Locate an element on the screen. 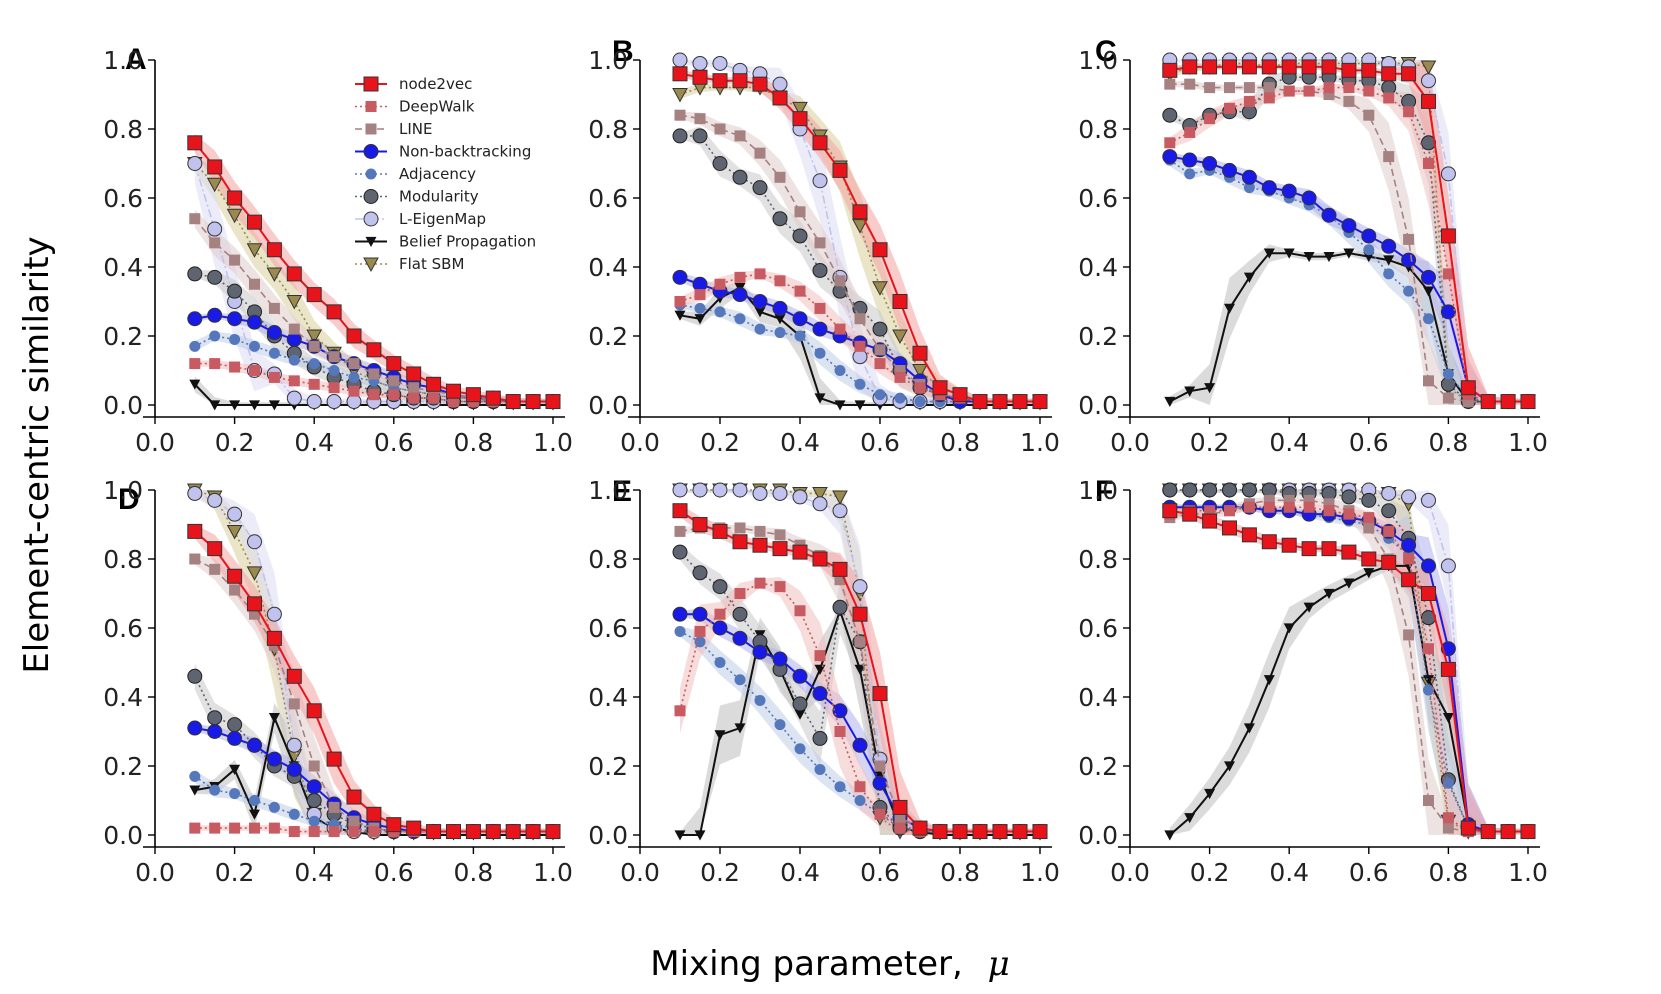  panel-f-point-deepwalk is located at coordinates (1428, 649).